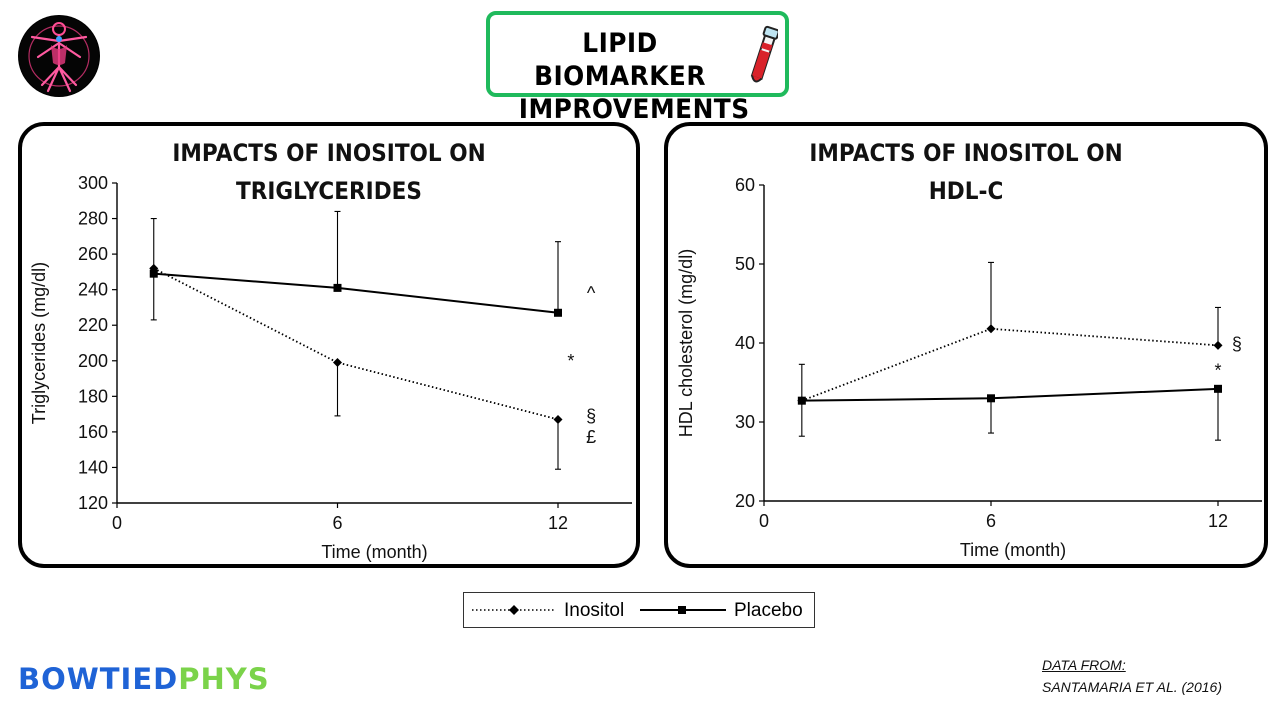  I want to click on title-box: LIPID BIOMARKER IMPROVEMENTS, so click(637, 68).